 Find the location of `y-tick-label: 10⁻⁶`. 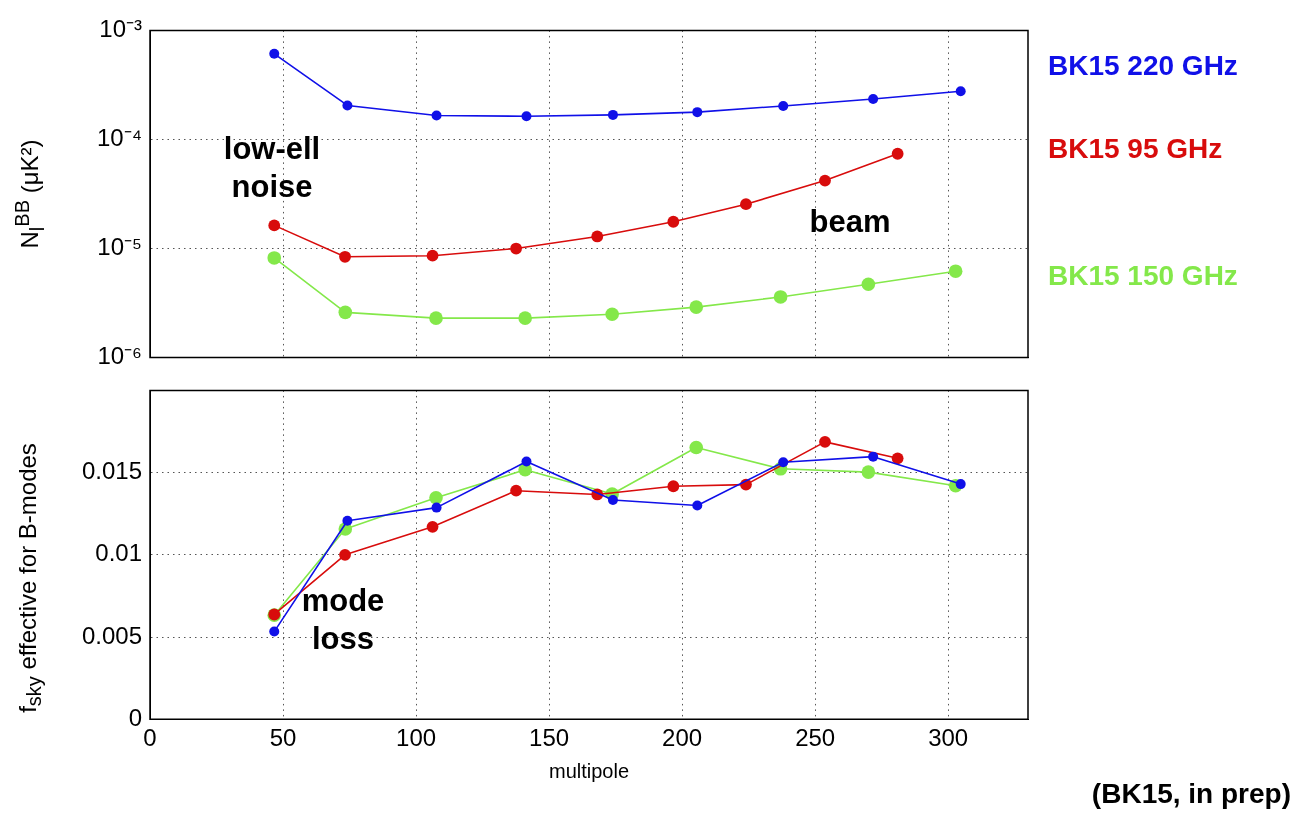

y-tick-label: 10⁻⁶ is located at coordinates (119, 356).